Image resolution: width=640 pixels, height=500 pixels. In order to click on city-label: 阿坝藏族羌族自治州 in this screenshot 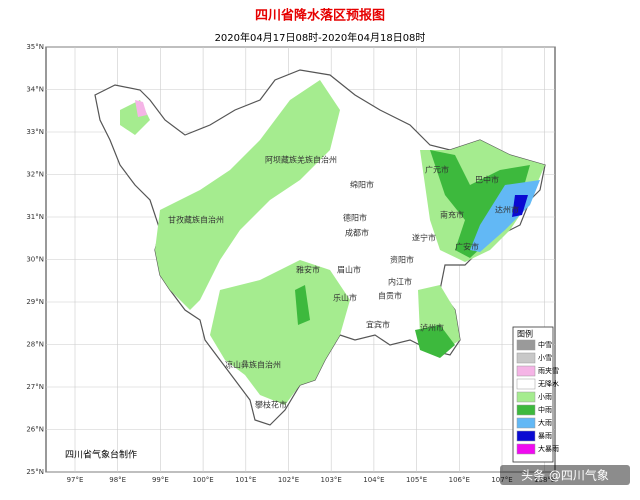, I will do `click(301, 160)`.